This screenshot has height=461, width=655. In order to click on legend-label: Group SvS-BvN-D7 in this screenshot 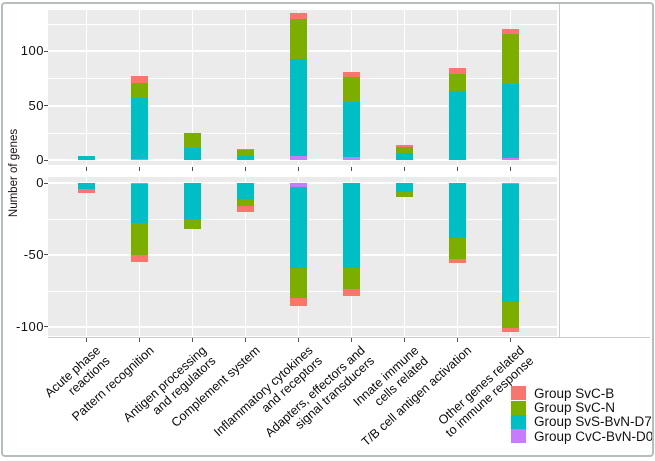, I will do `click(593, 422)`.